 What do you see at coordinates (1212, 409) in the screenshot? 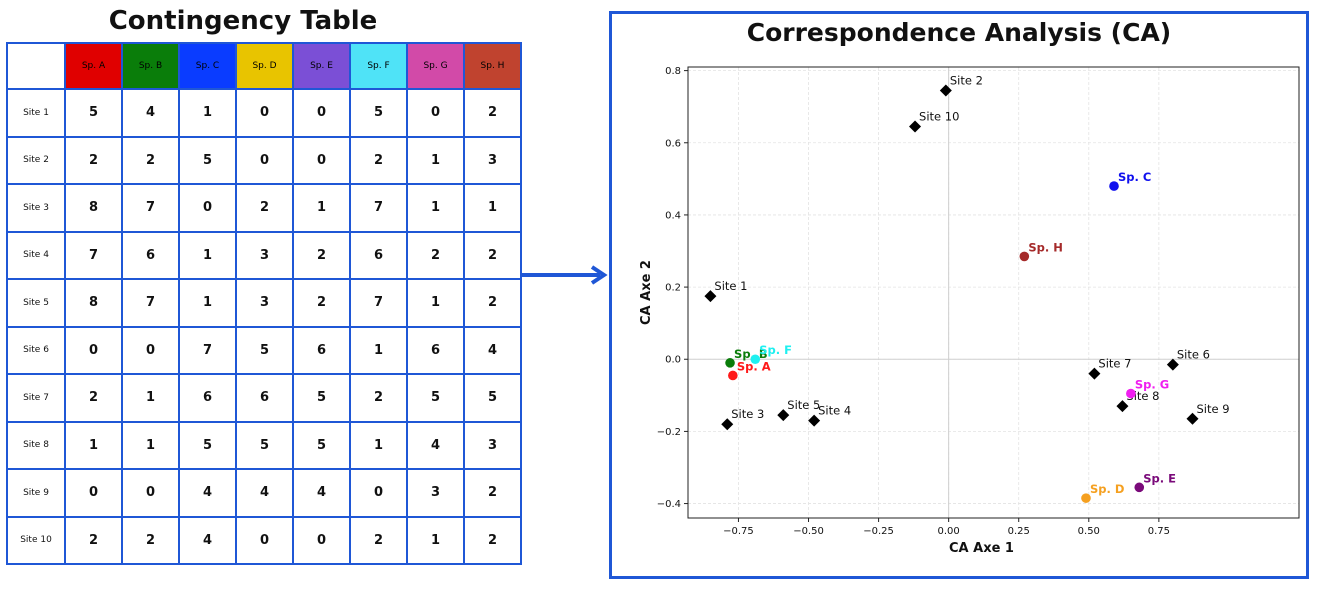
I see `site-point-label: Site 9` at bounding box center [1212, 409].